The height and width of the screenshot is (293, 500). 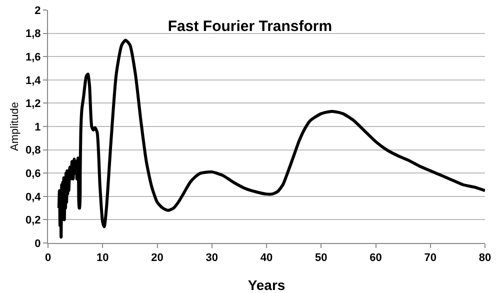 I want to click on x-tick-label: 70, so click(x=430, y=258).